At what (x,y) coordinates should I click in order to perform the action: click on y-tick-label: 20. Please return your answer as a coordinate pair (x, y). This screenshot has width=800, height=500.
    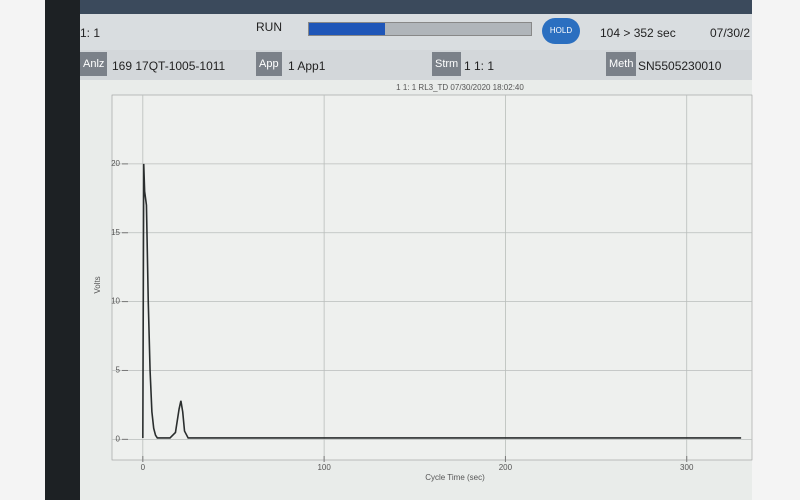
    Looking at the image, I should click on (115, 163).